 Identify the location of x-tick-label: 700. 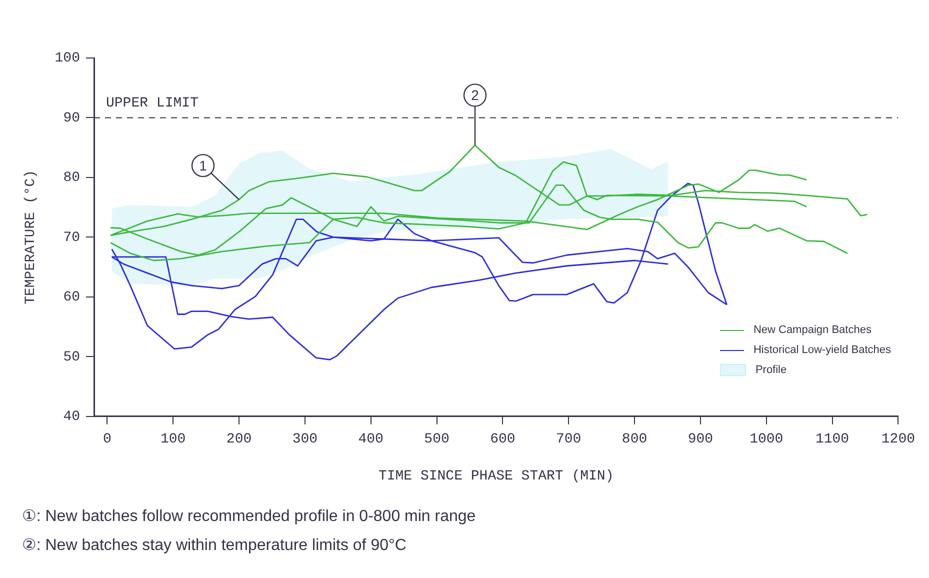
(569, 440).